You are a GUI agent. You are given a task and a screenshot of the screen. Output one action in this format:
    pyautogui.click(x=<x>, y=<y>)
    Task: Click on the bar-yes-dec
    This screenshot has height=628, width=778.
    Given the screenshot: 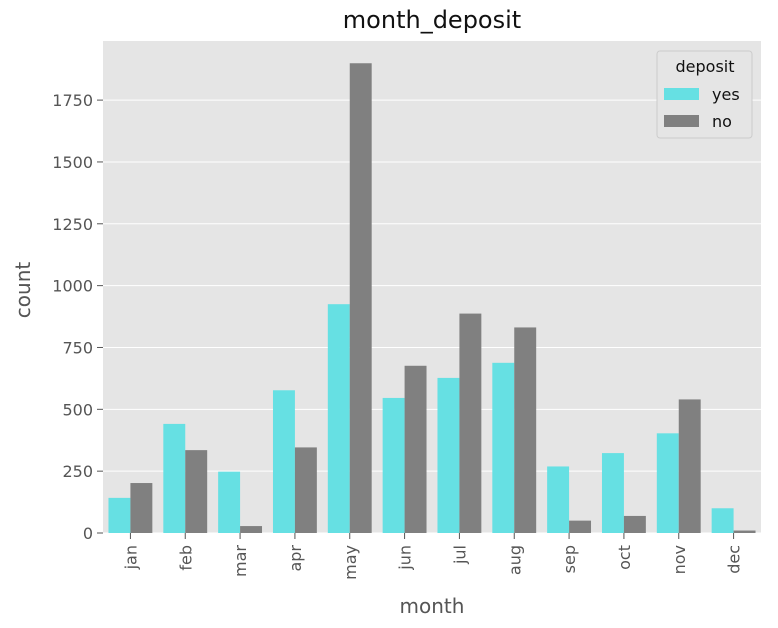 What is the action you would take?
    pyautogui.click(x=722, y=520)
    